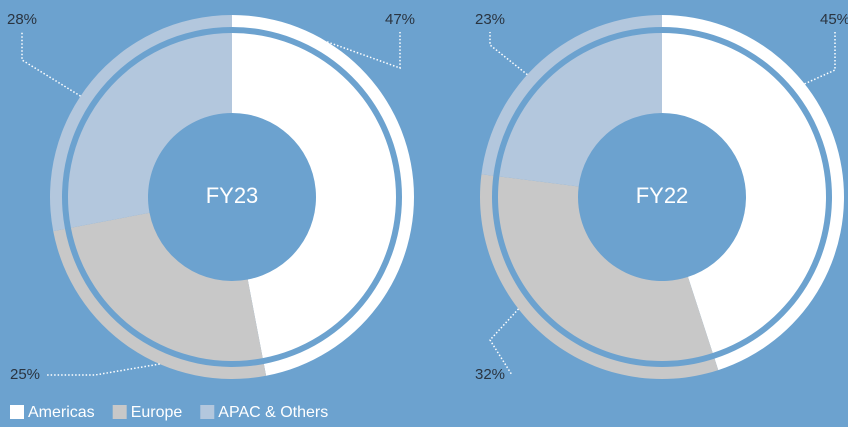  What do you see at coordinates (490, 374) in the screenshot?
I see `value-label: 32%` at bounding box center [490, 374].